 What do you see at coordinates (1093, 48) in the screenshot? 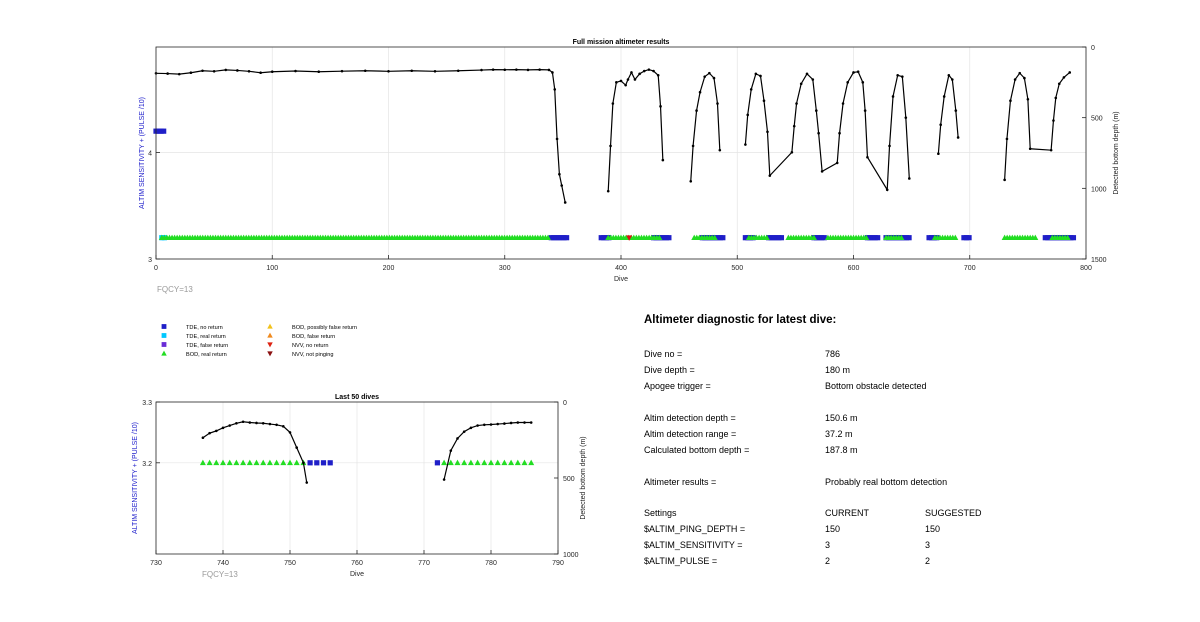
I see `y2-tick-label: 0` at bounding box center [1093, 48].